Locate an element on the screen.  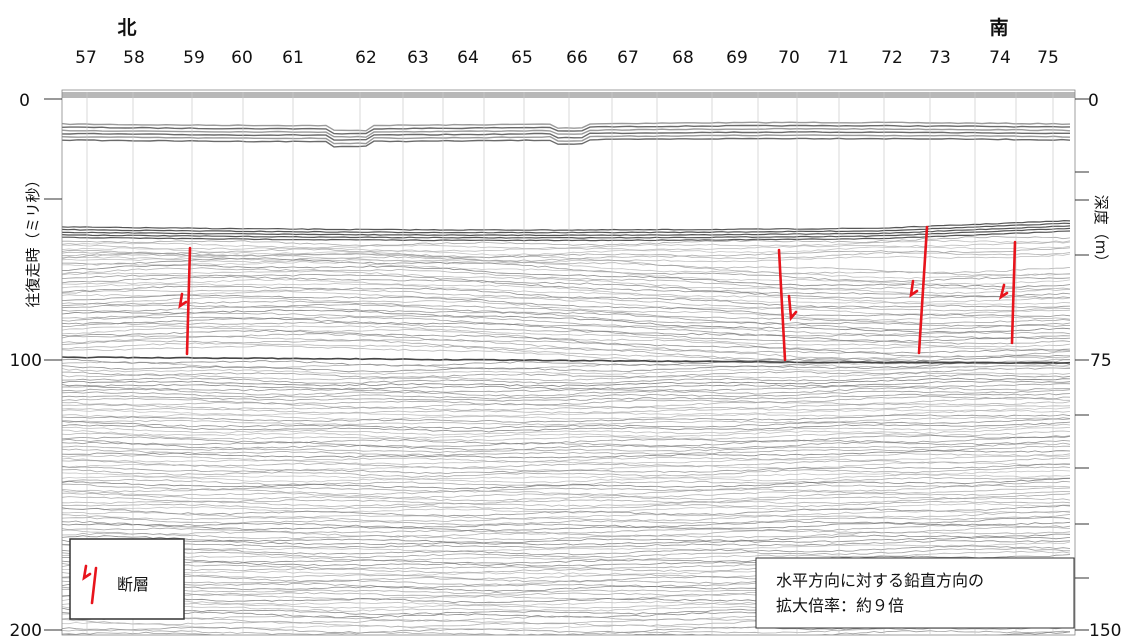
shot-point-labels: 57 58 59 60 61 62 63 64 65 66 67 68 69 70 71 72 73 74 75 is located at coordinates (567, 58).